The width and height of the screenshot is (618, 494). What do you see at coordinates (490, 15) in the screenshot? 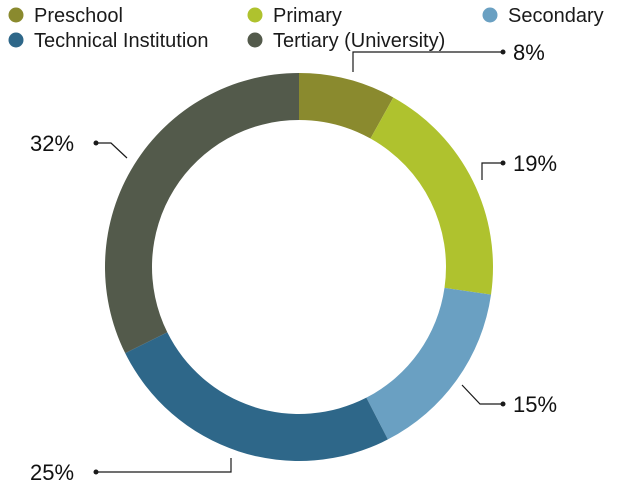
I see `legend-swatch-secondary` at bounding box center [490, 15].